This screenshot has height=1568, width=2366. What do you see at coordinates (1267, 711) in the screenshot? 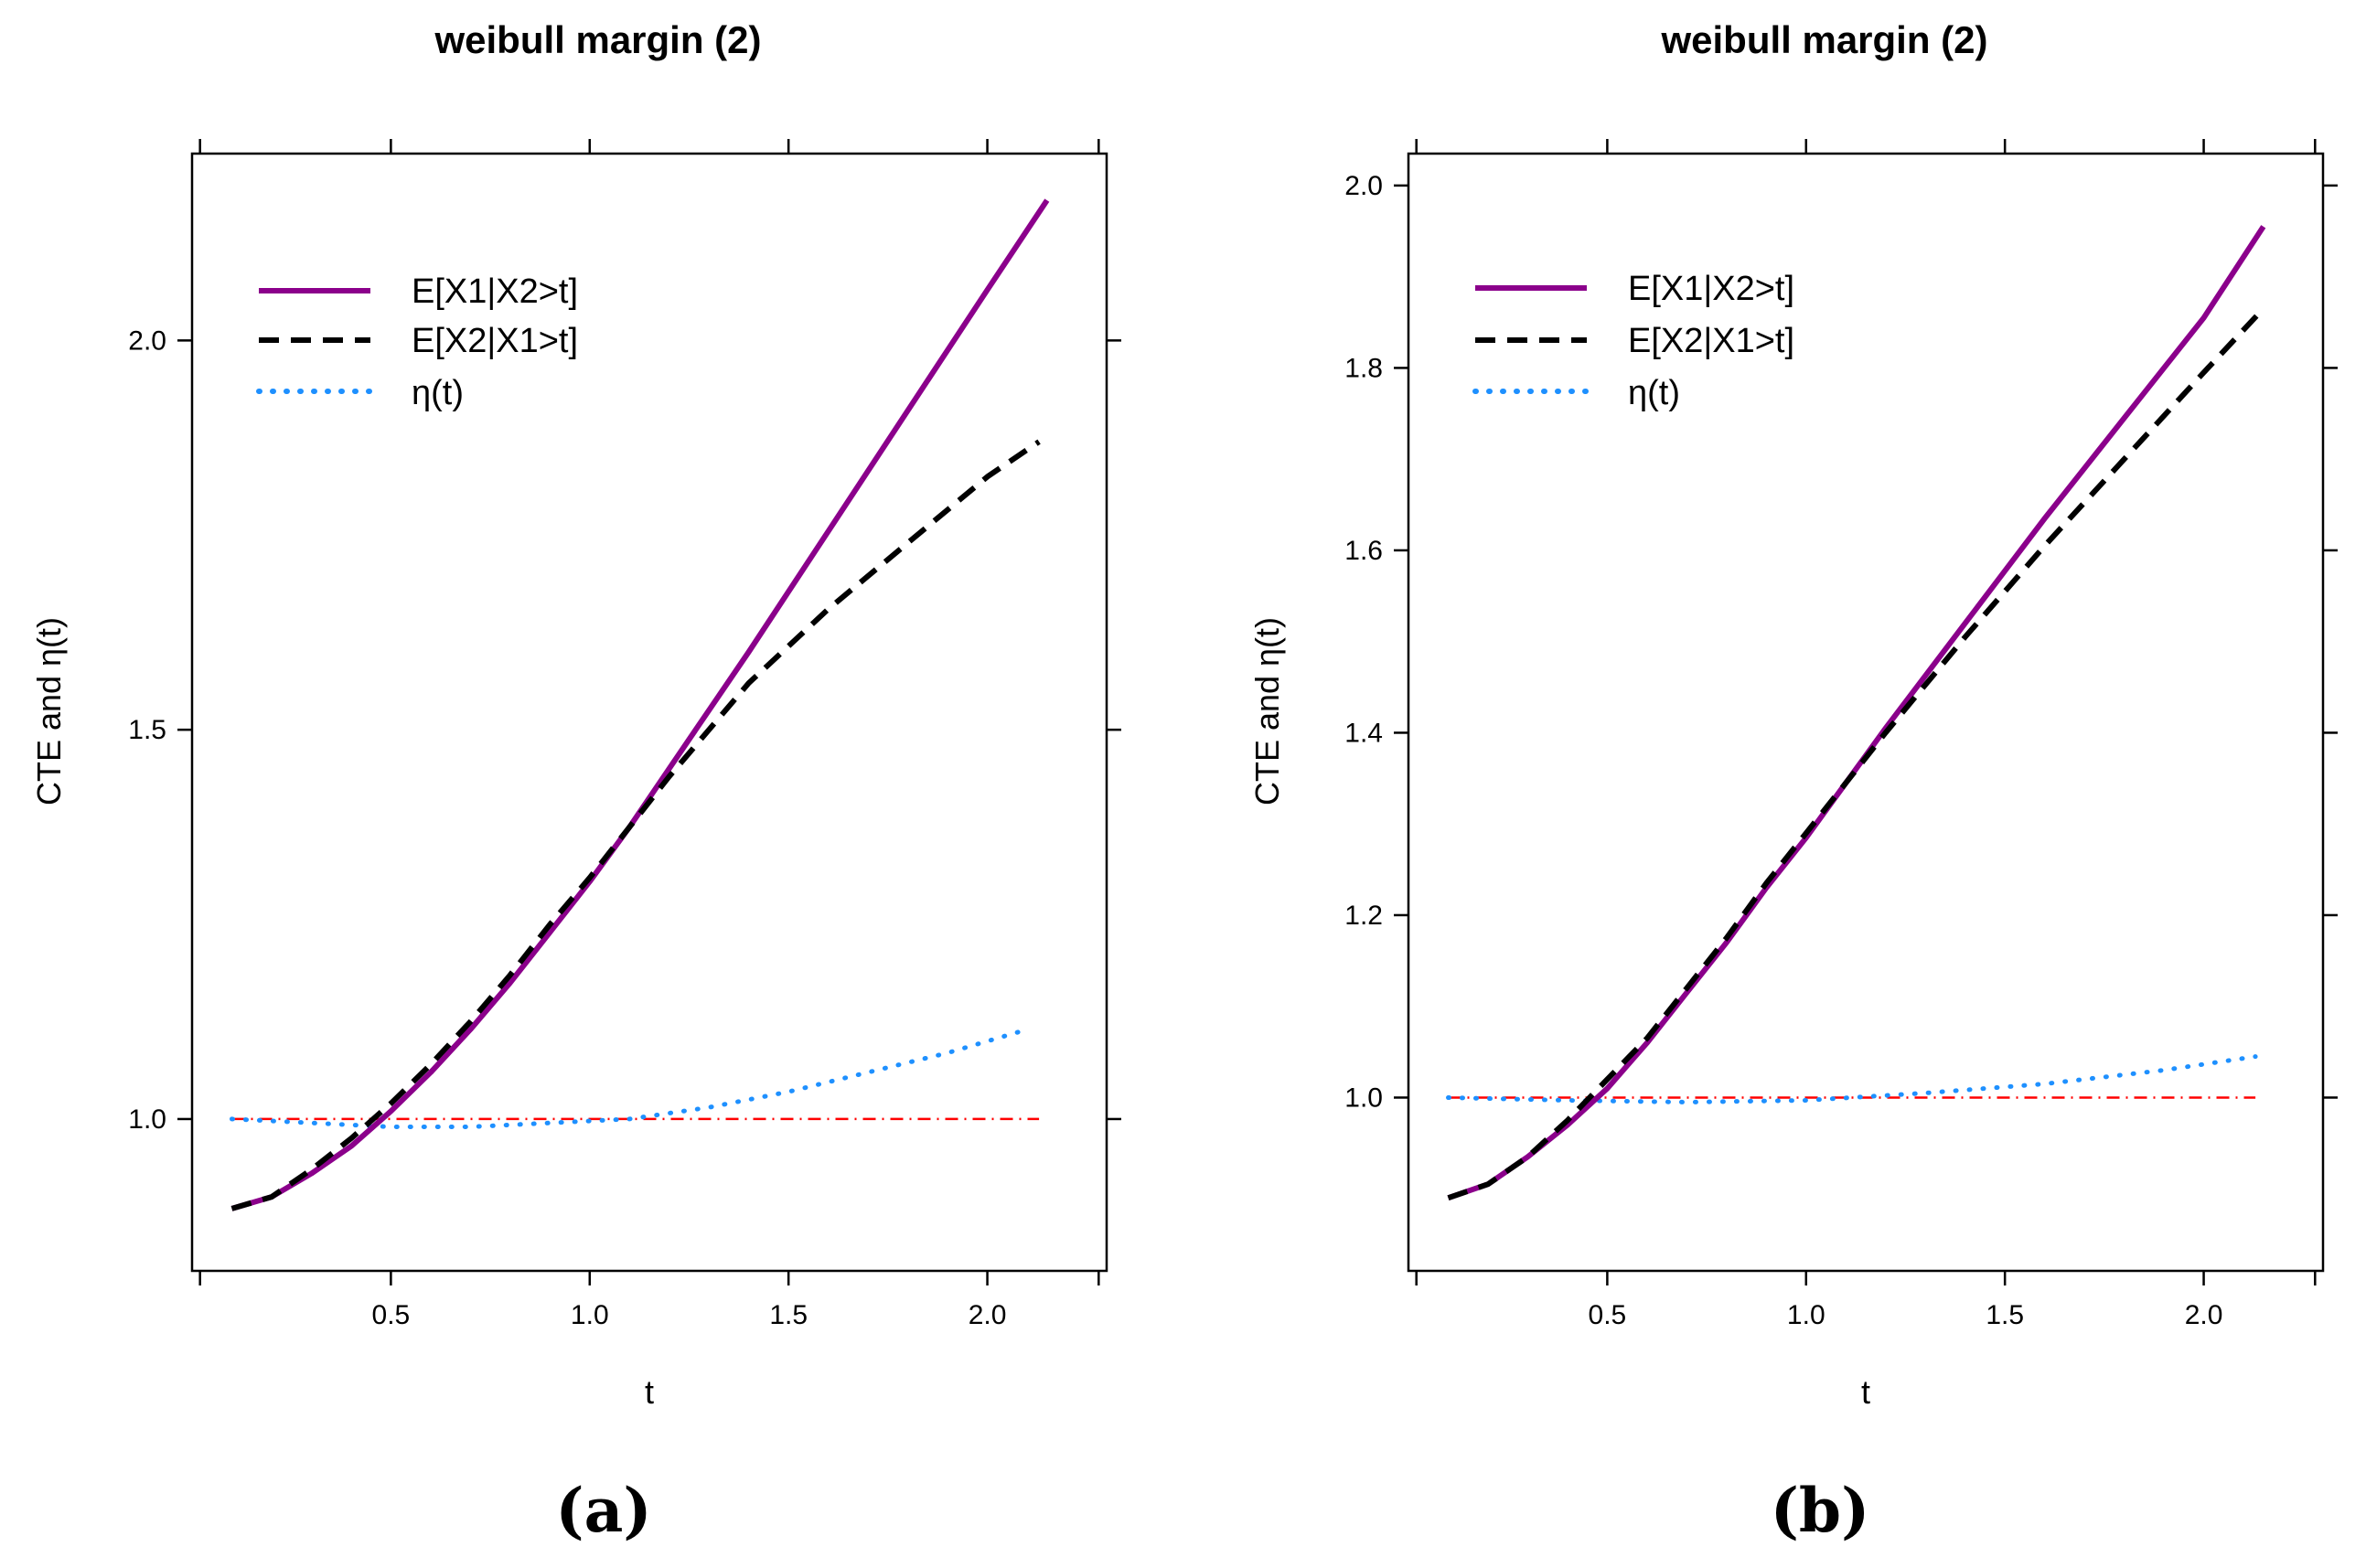
I see `panel-b-y-axis-label: CTE and η(t)` at bounding box center [1267, 711].